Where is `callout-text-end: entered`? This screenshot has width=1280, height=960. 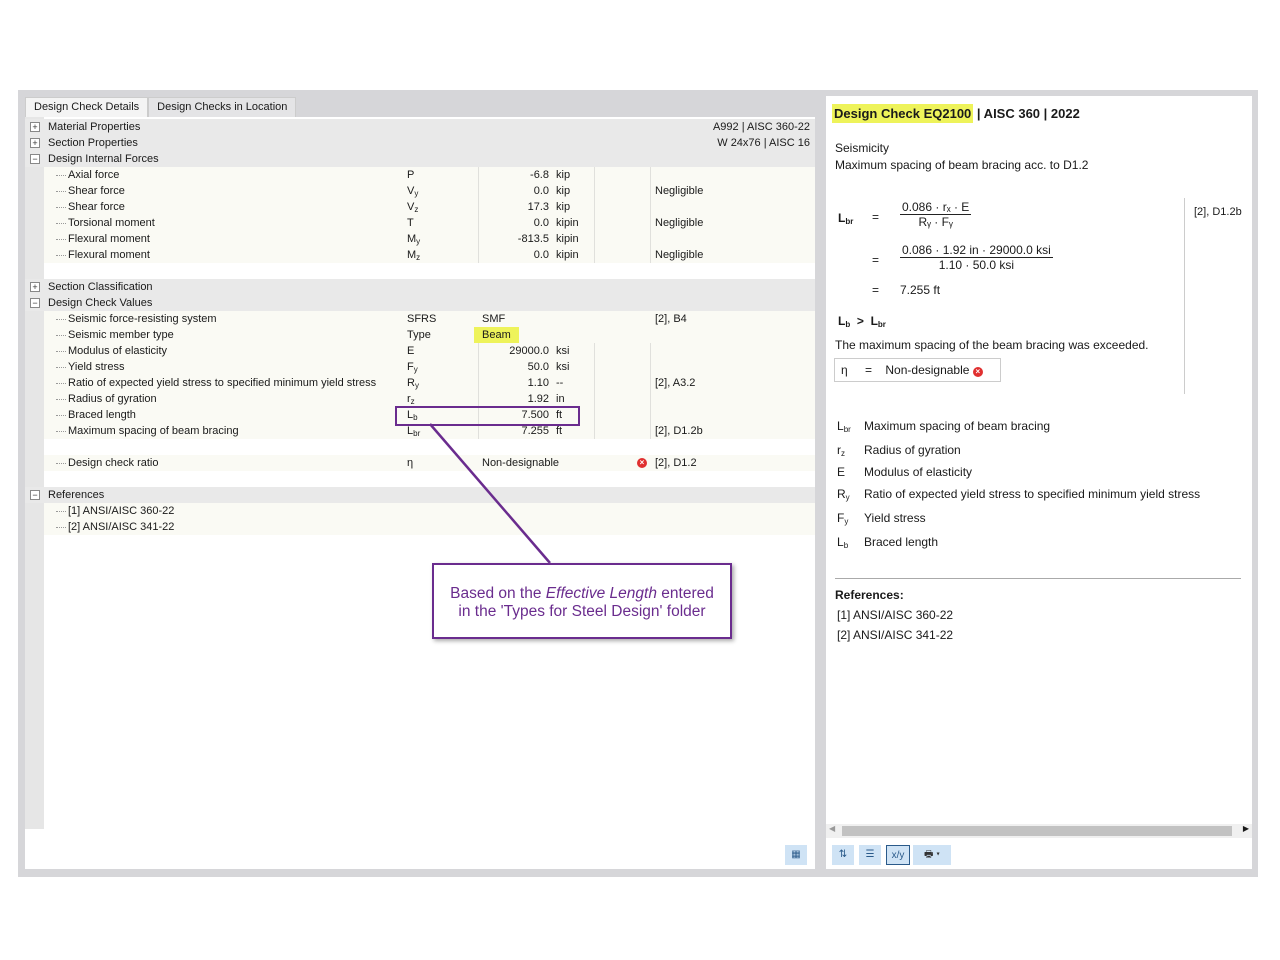
callout-text-end: entered is located at coordinates (685, 593).